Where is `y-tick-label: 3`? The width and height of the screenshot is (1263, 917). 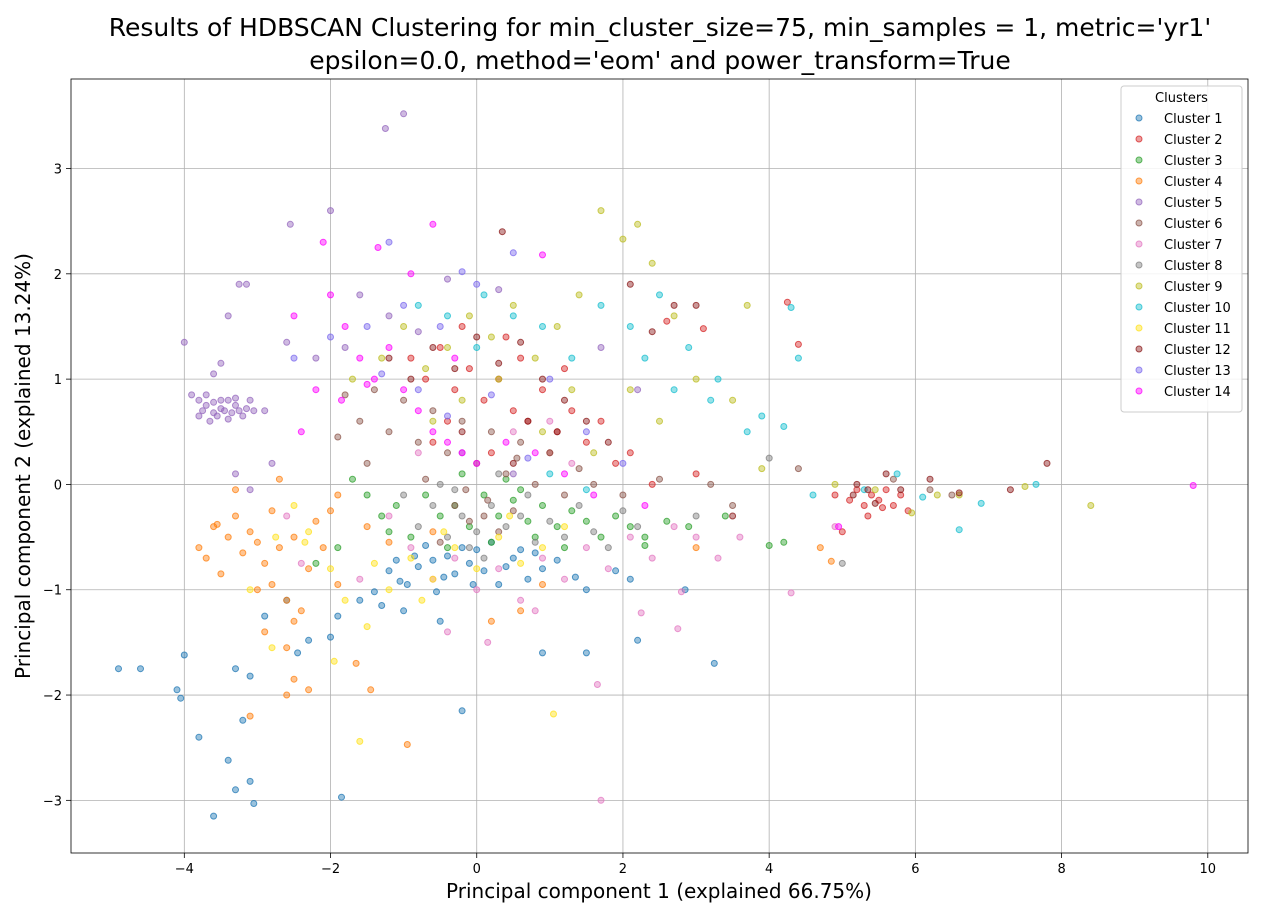 y-tick-label: 3 is located at coordinates (58, 170).